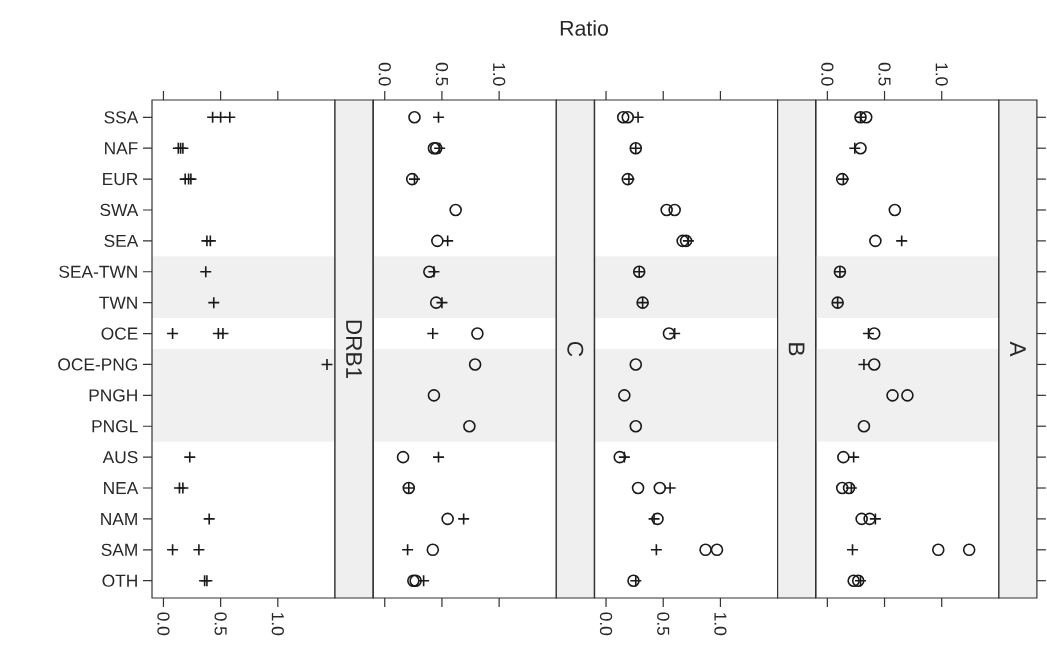 Image resolution: width=1047 pixels, height=671 pixels. Describe the element at coordinates (796, 349) in the screenshot. I see `text: B` at that location.